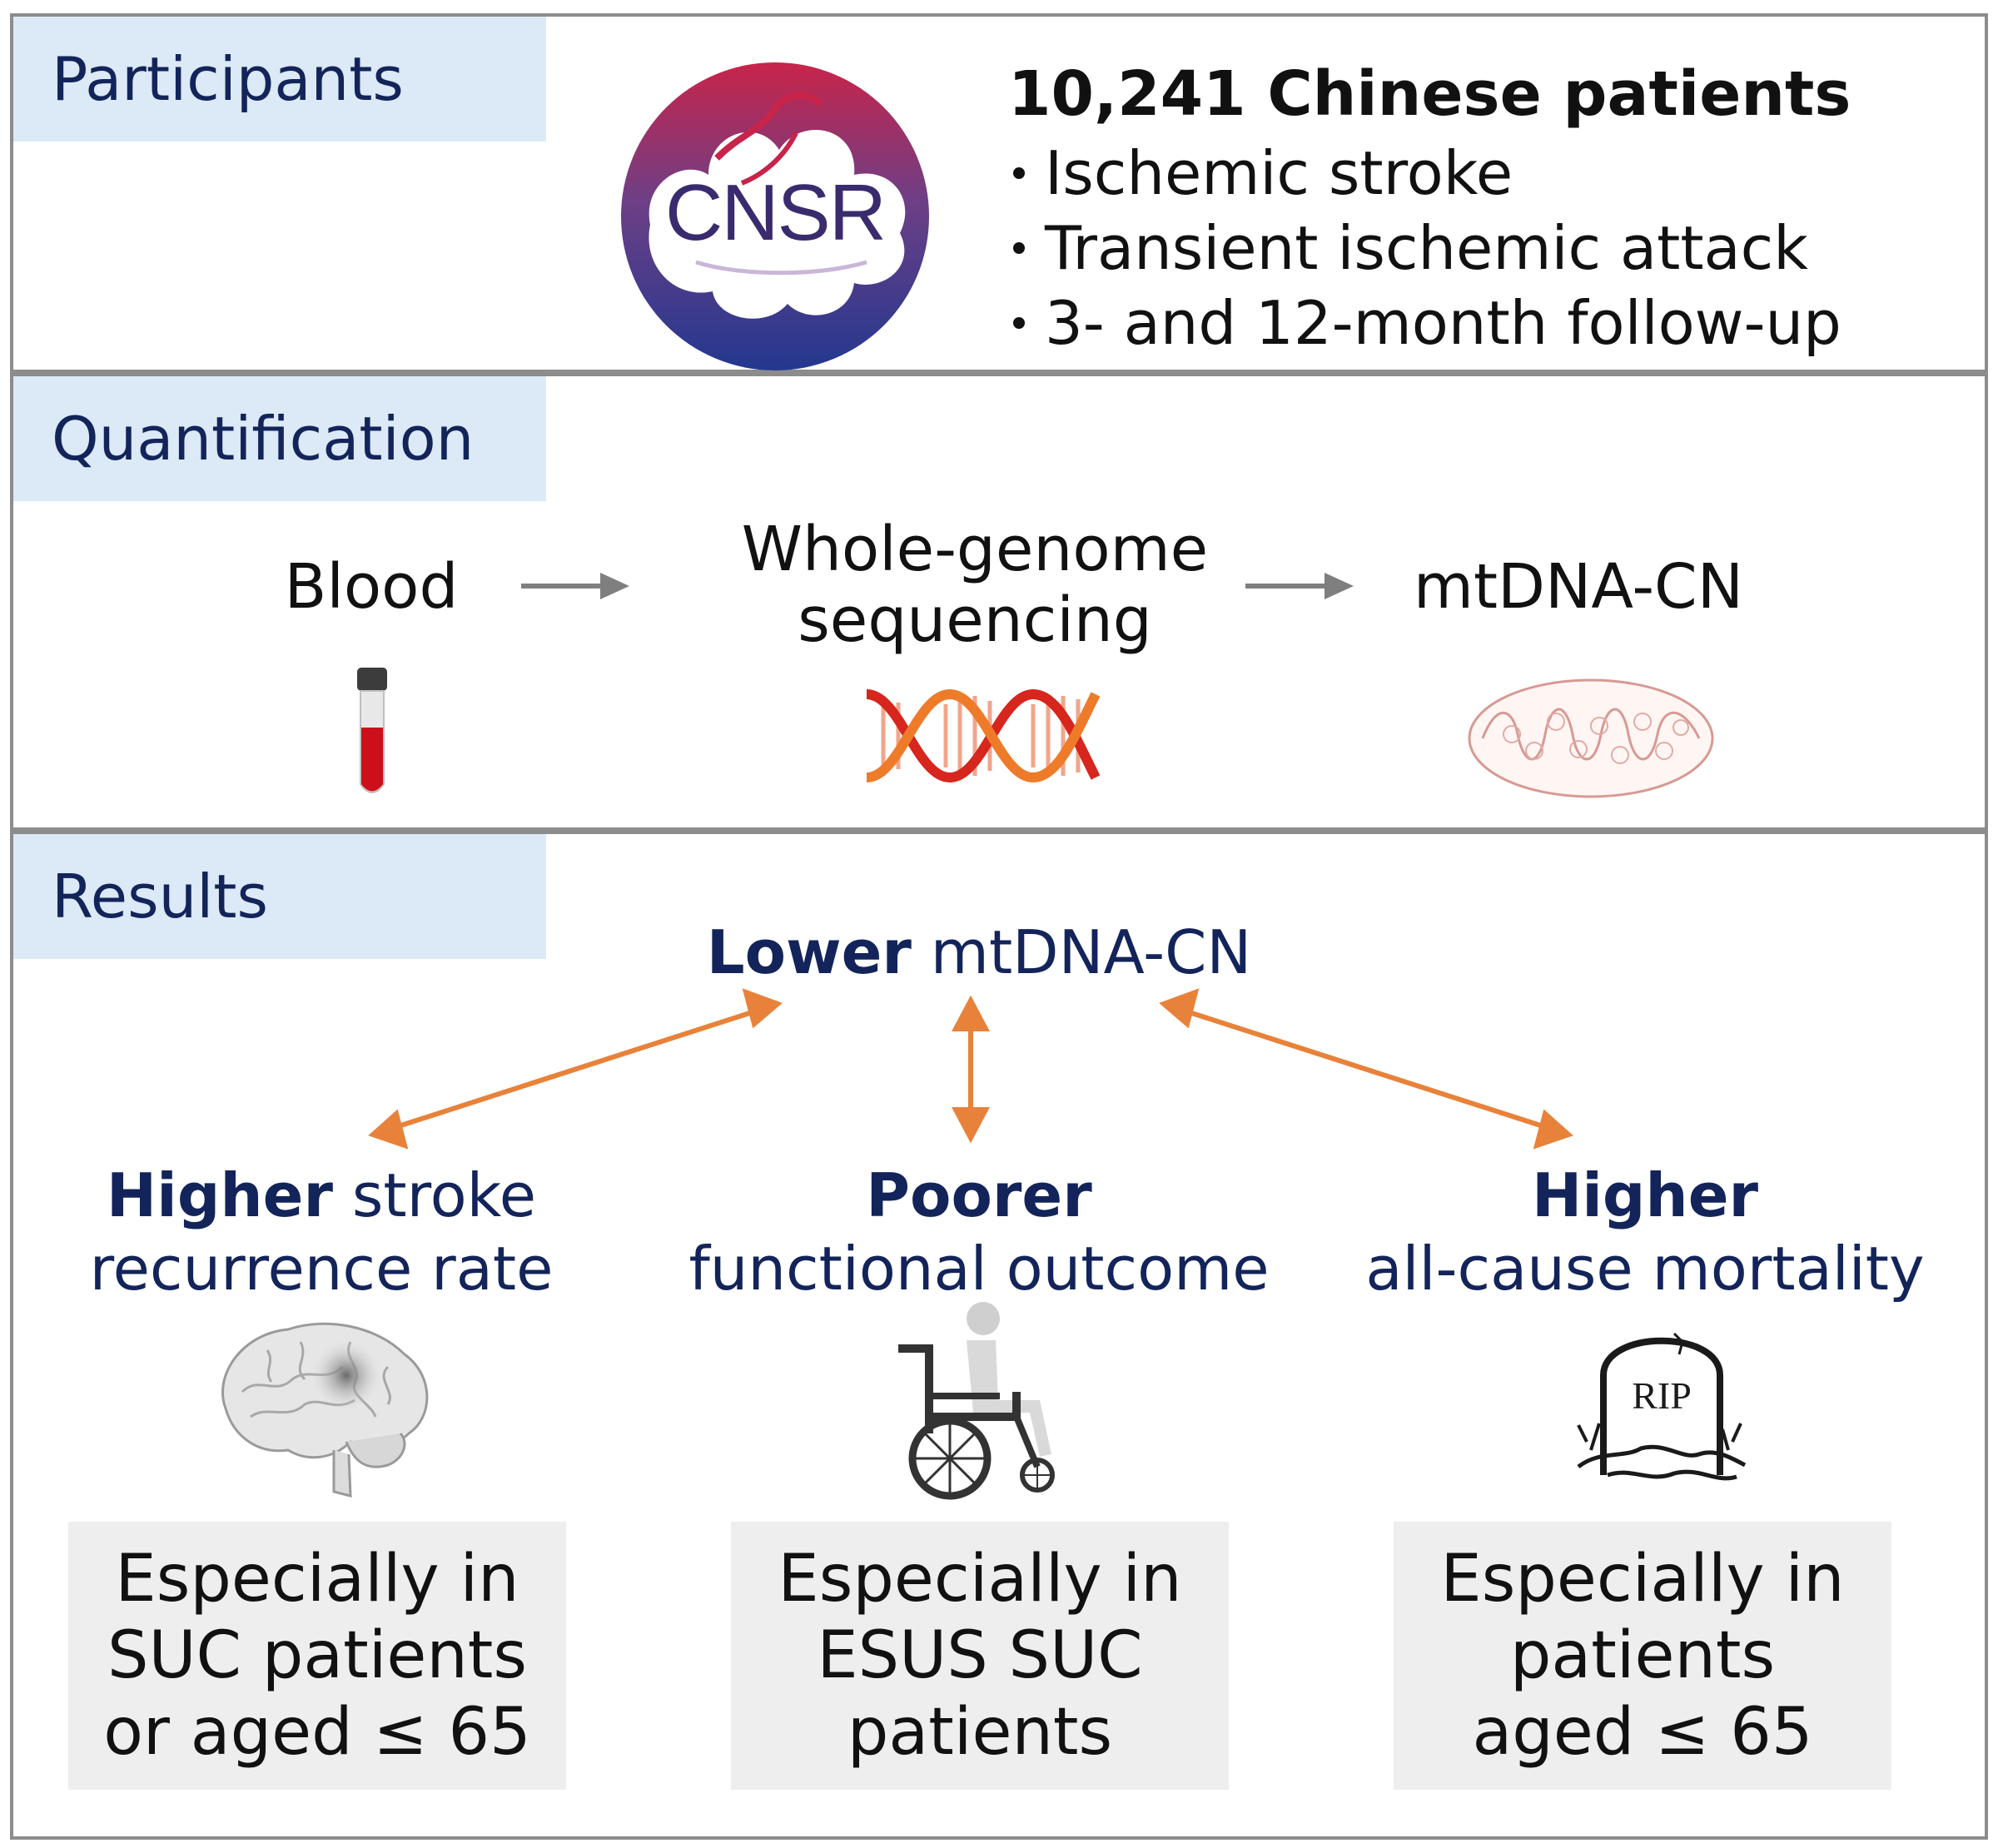 This screenshot has height=1848, width=1998. Describe the element at coordinates (279, 897) in the screenshot. I see `results-tab: Results` at that location.